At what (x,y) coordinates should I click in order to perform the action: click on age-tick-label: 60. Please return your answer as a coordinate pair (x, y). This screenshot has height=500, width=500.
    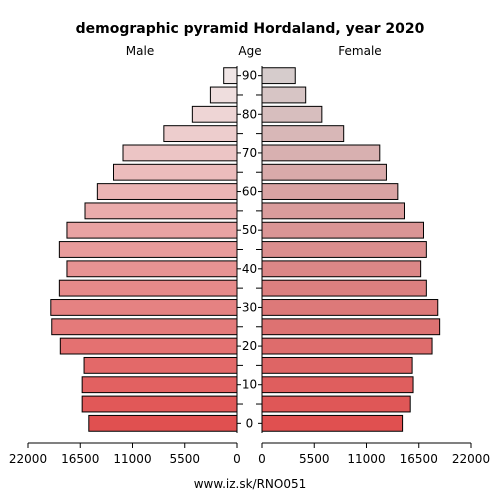
    Looking at the image, I should click on (249, 192).